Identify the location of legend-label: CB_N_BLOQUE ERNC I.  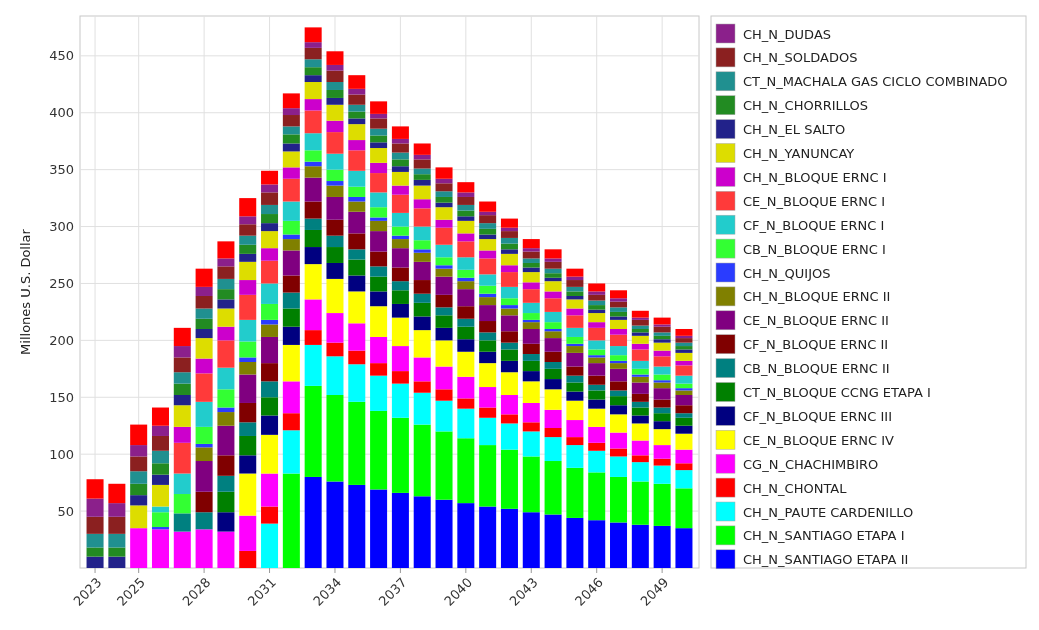
(814, 249).